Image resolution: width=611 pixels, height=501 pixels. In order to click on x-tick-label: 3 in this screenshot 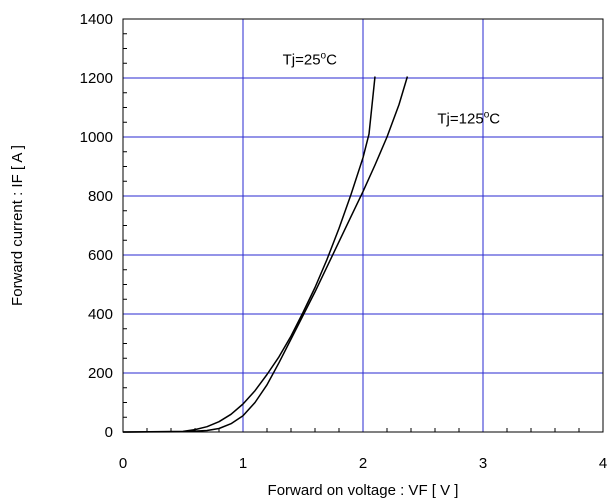, I will do `click(483, 463)`.